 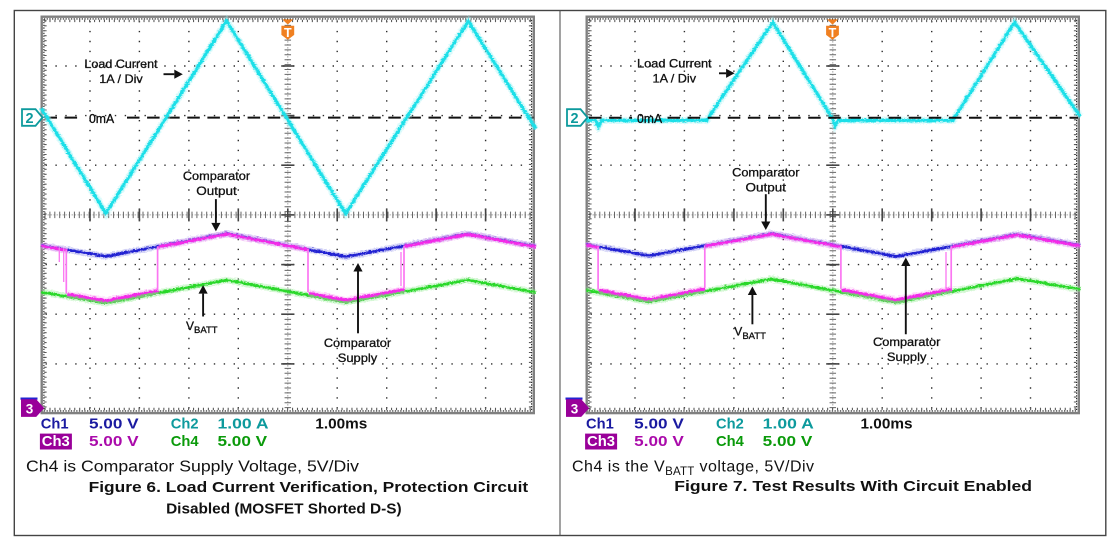 I want to click on svg-text:Ch4 is Comparator Supply Volta: Ch4 is Comparator Supply Voltage, 5V/Div, so click(x=192, y=467).